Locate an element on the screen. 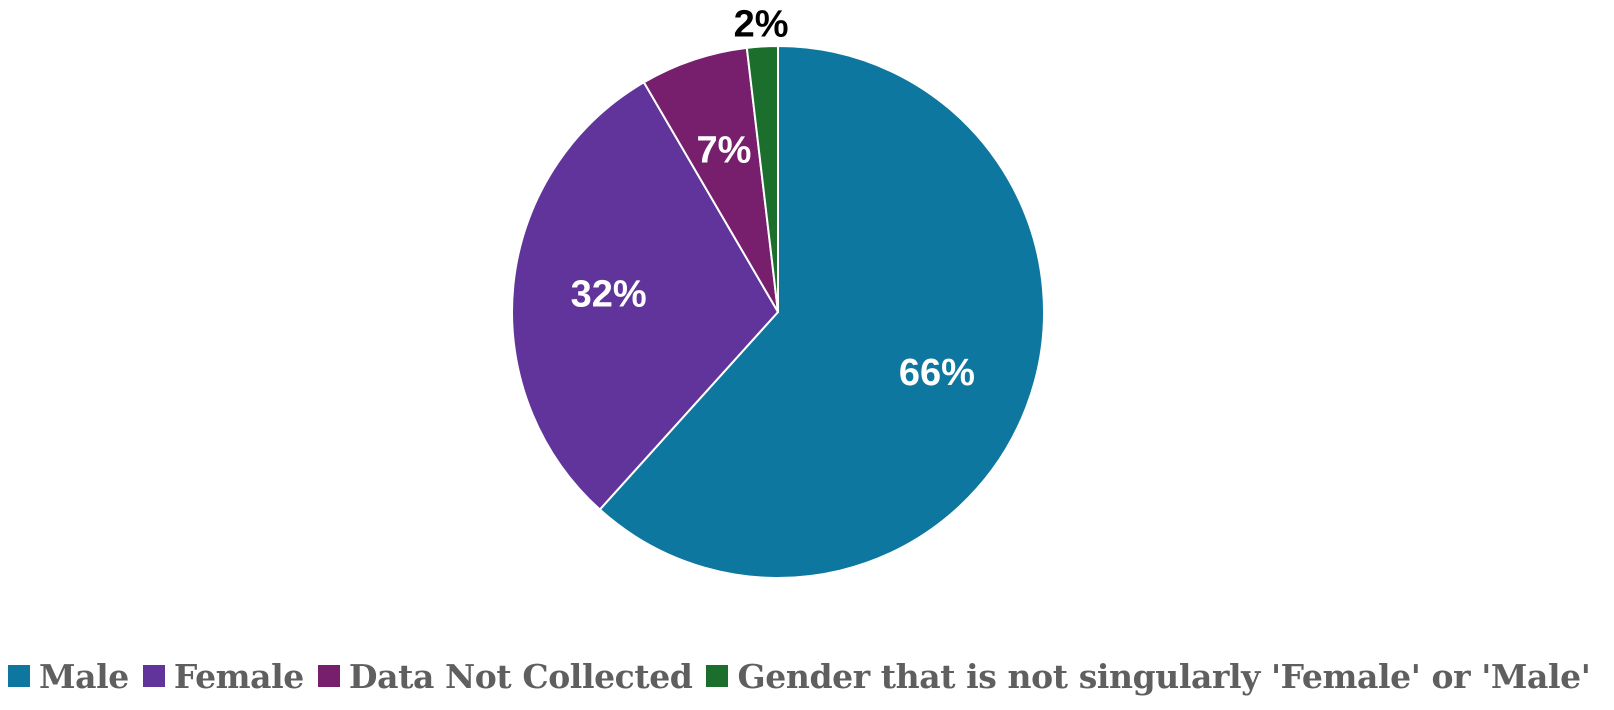 The height and width of the screenshot is (710, 1614). pie-slice-data-not-collected is located at coordinates (710, 179).